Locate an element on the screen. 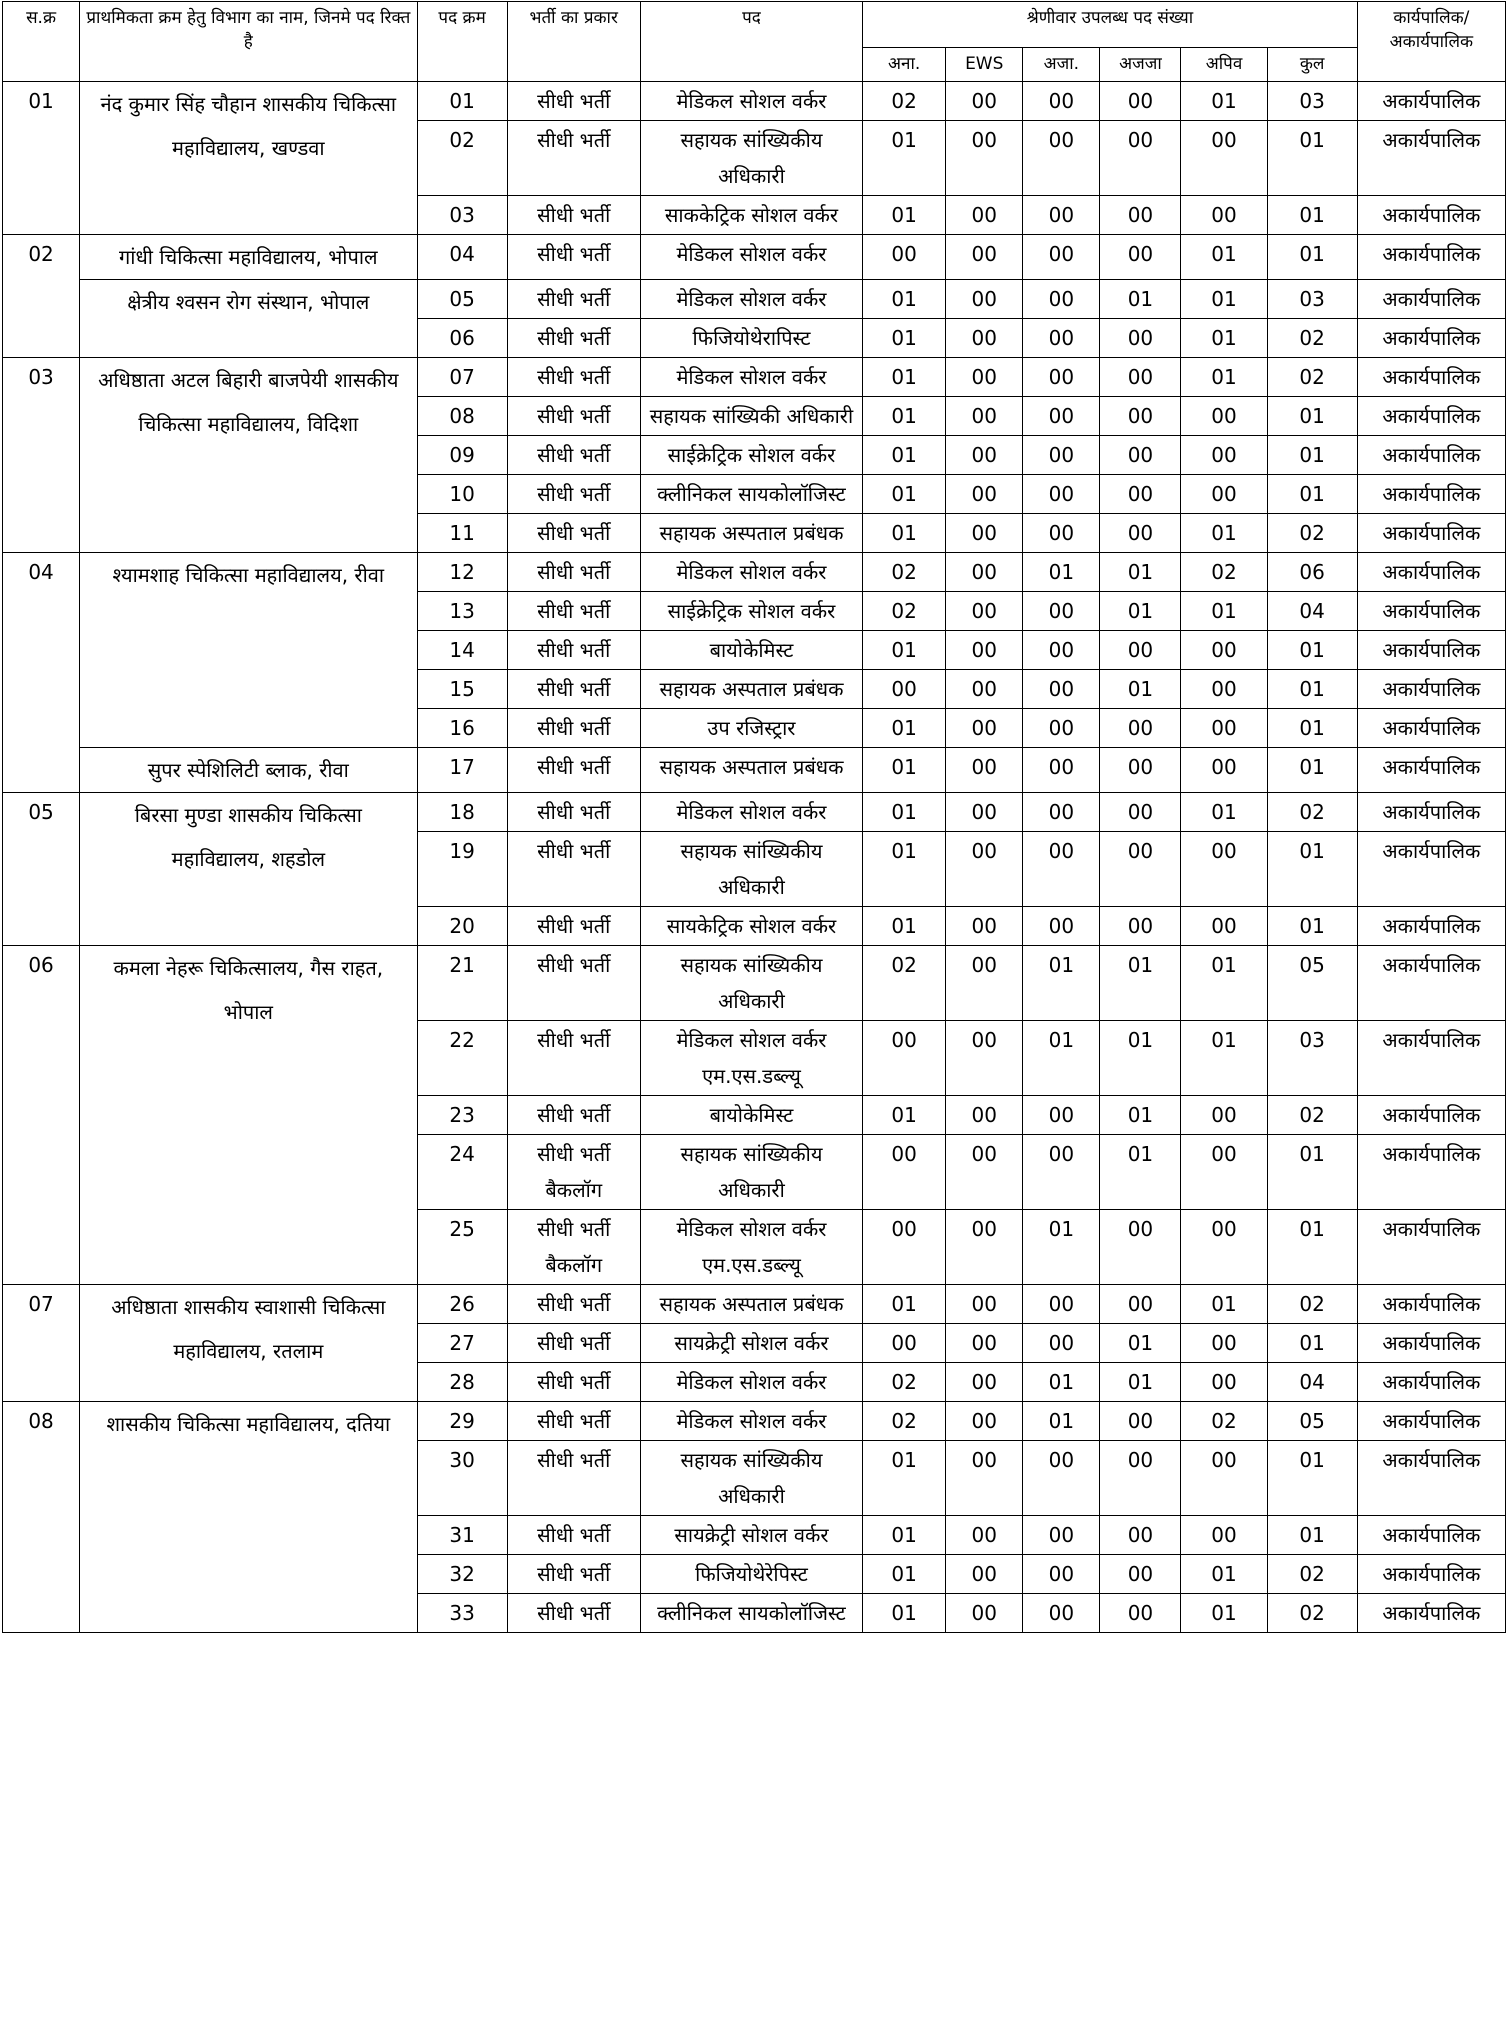 This screenshot has width=1508, height=2017. subheader-cell: अना. is located at coordinates (904, 64).